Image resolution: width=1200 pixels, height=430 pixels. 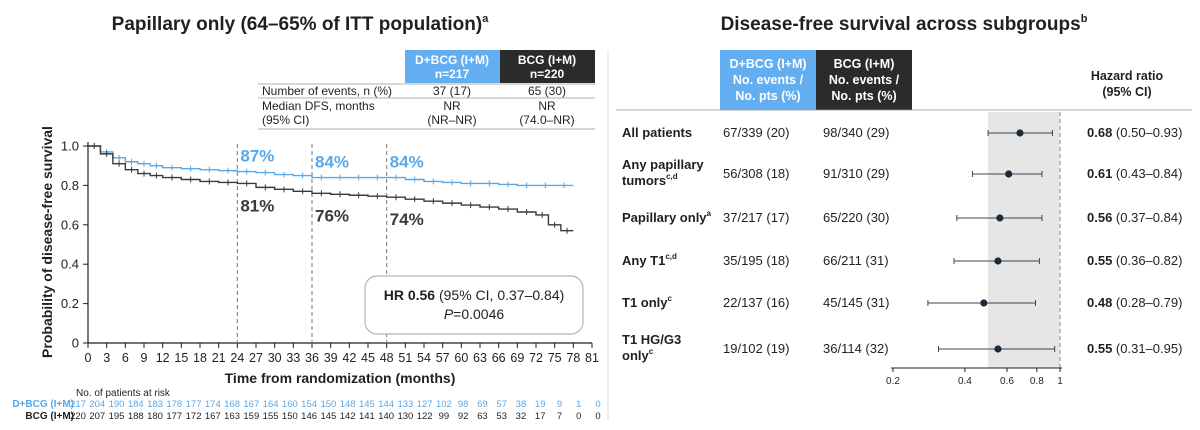 I want to click on km-x-tick-label: 18, so click(x=200, y=358).